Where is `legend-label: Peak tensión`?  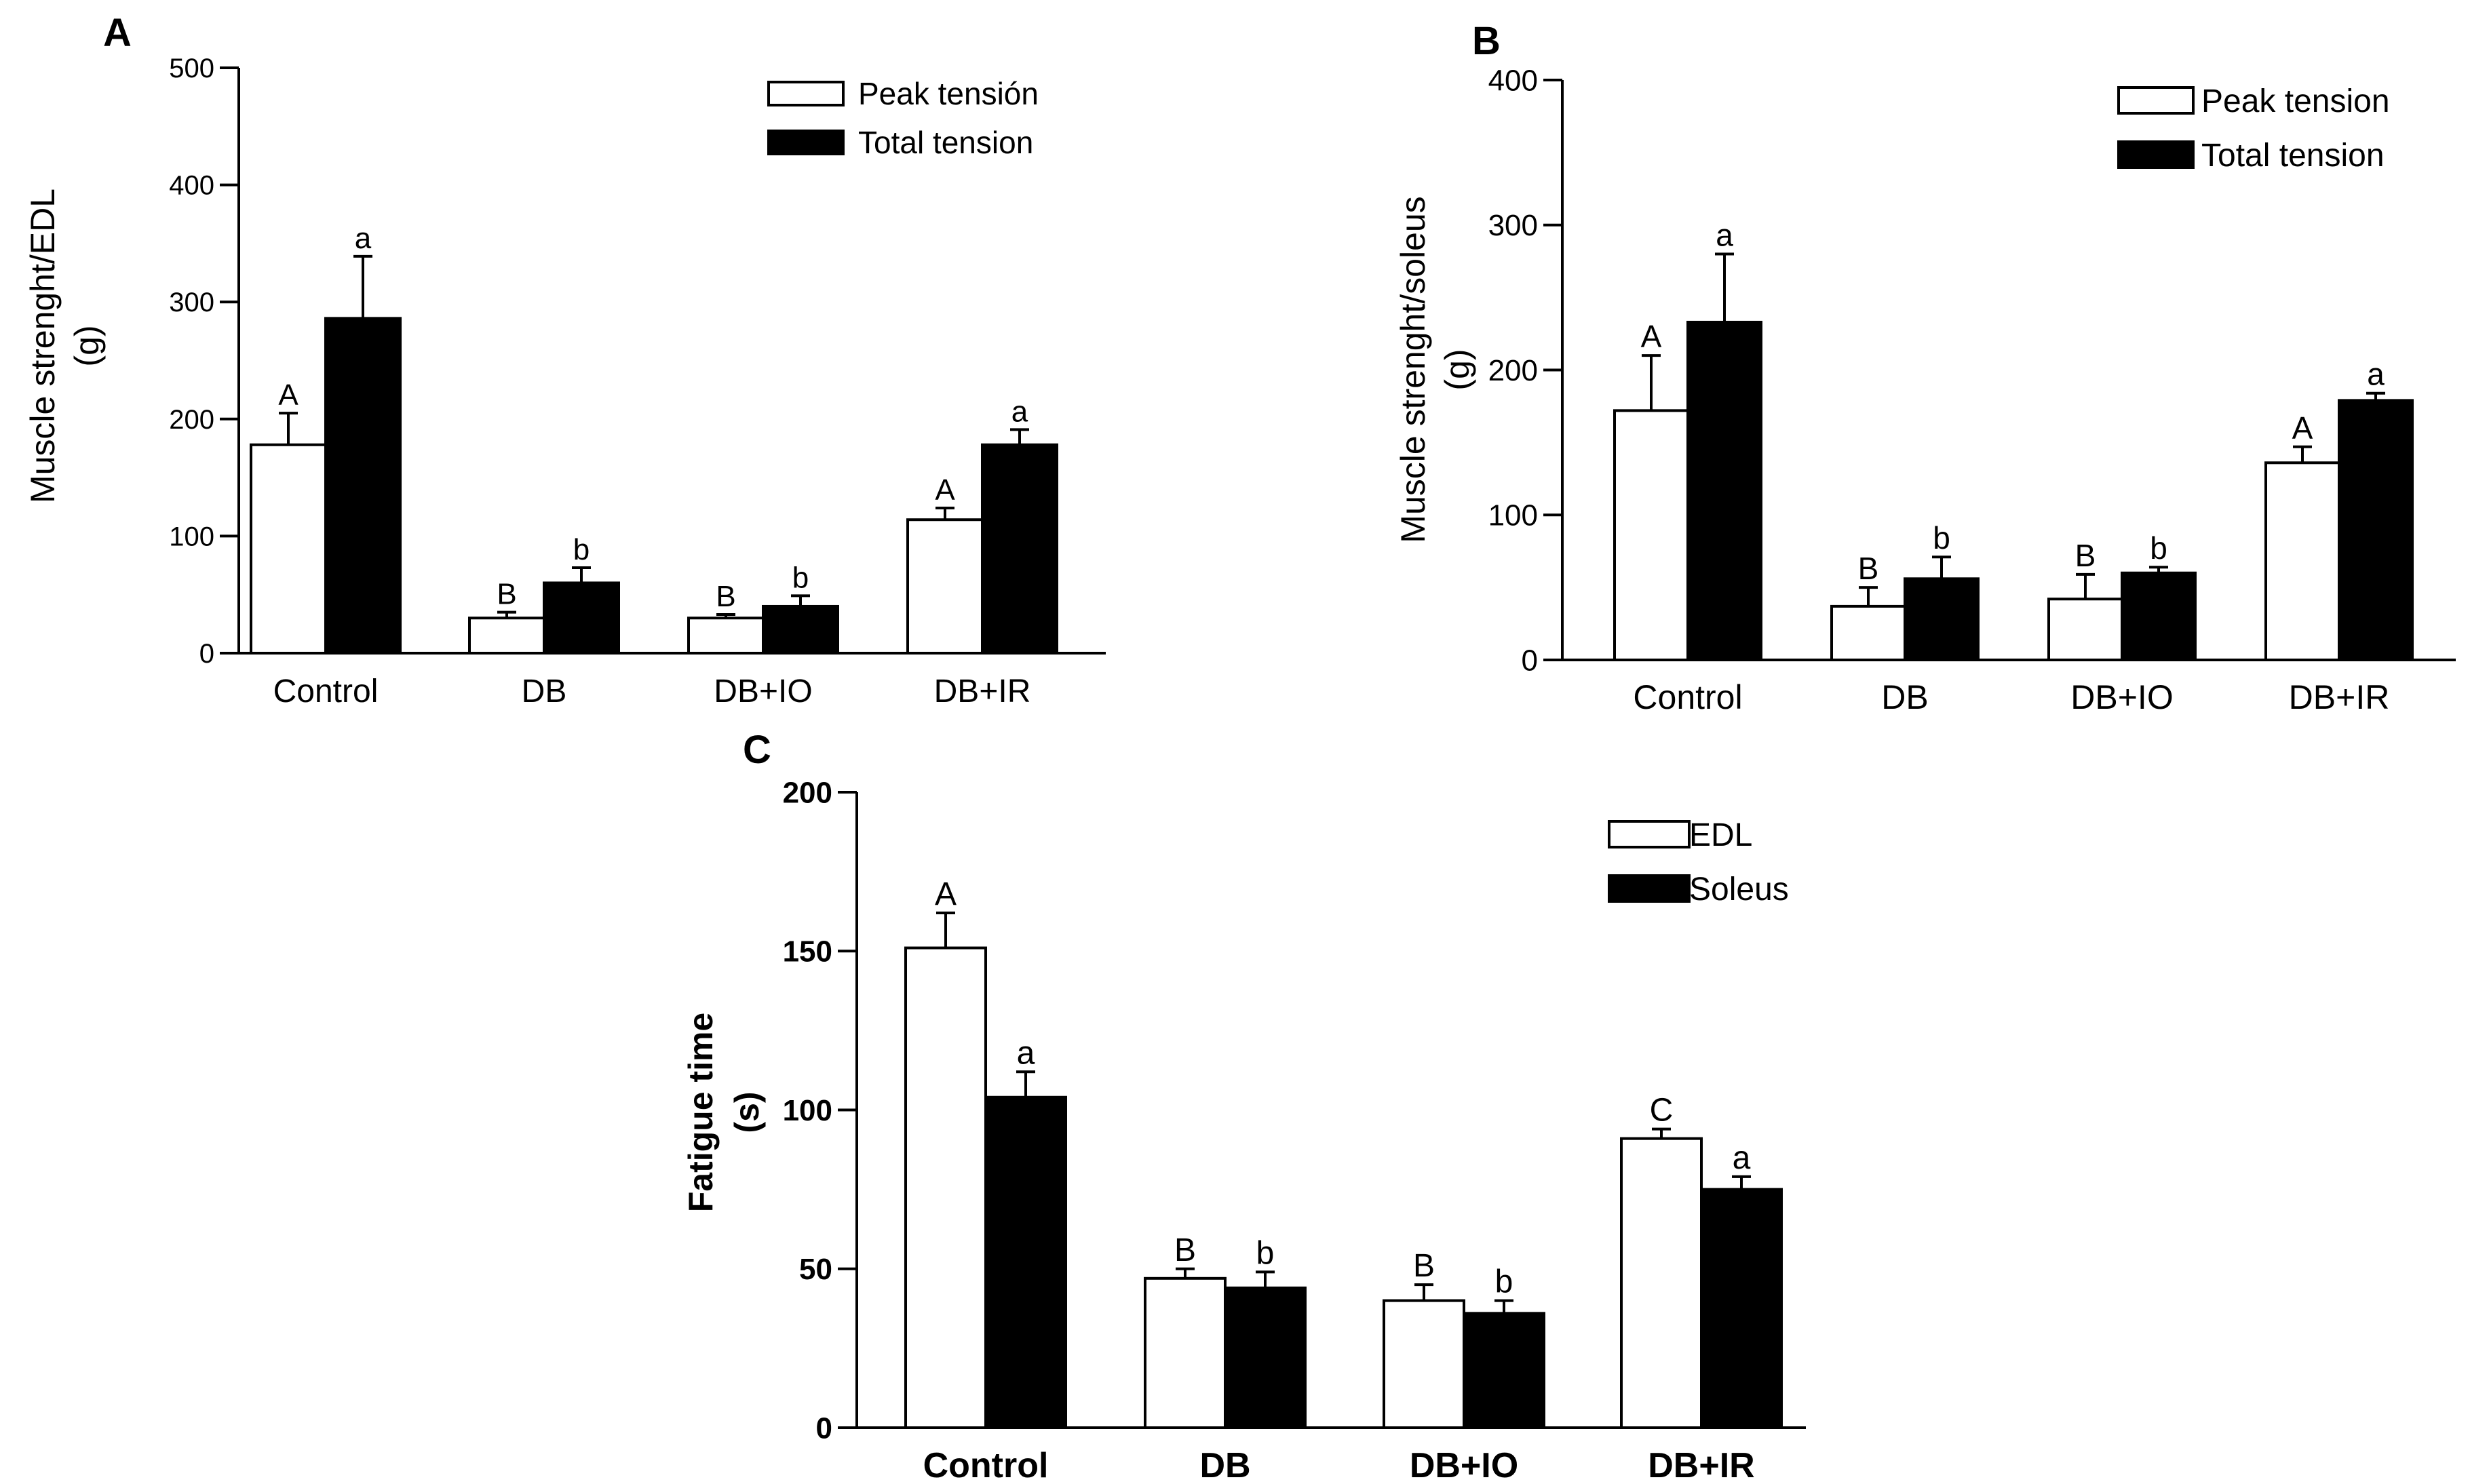 legend-label: Peak tensión is located at coordinates (948, 93).